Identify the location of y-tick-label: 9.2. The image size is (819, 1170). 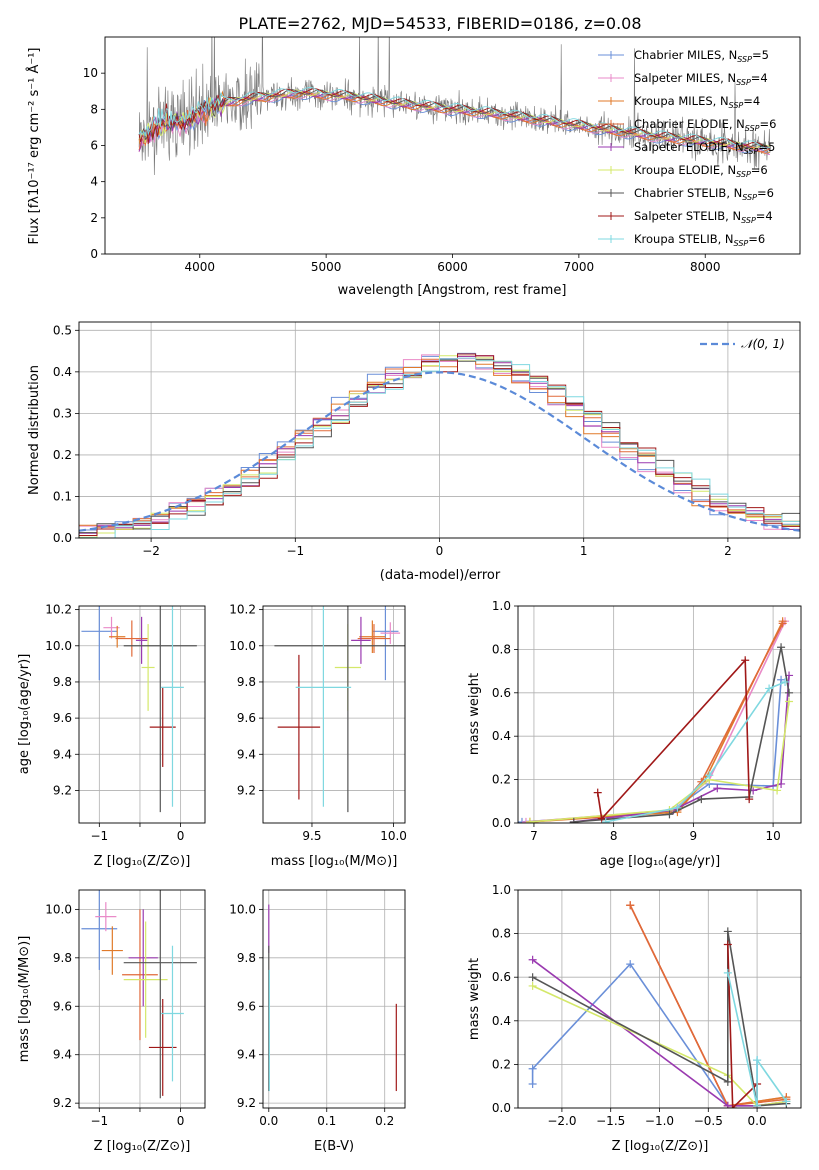
(62, 1103).